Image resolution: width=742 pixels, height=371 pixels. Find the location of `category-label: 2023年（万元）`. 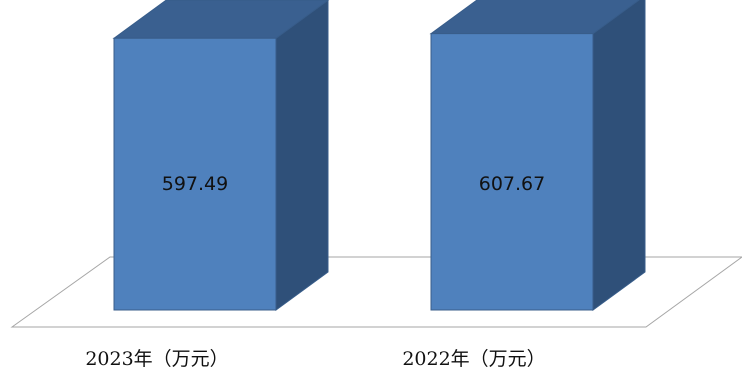

category-label: 2023年（万元） is located at coordinates (156, 359).